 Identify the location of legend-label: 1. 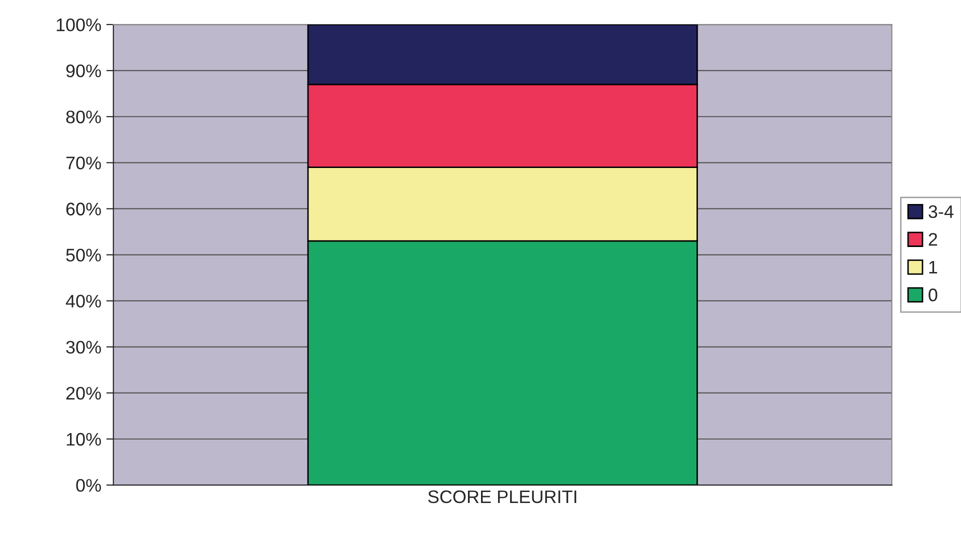
(933, 267).